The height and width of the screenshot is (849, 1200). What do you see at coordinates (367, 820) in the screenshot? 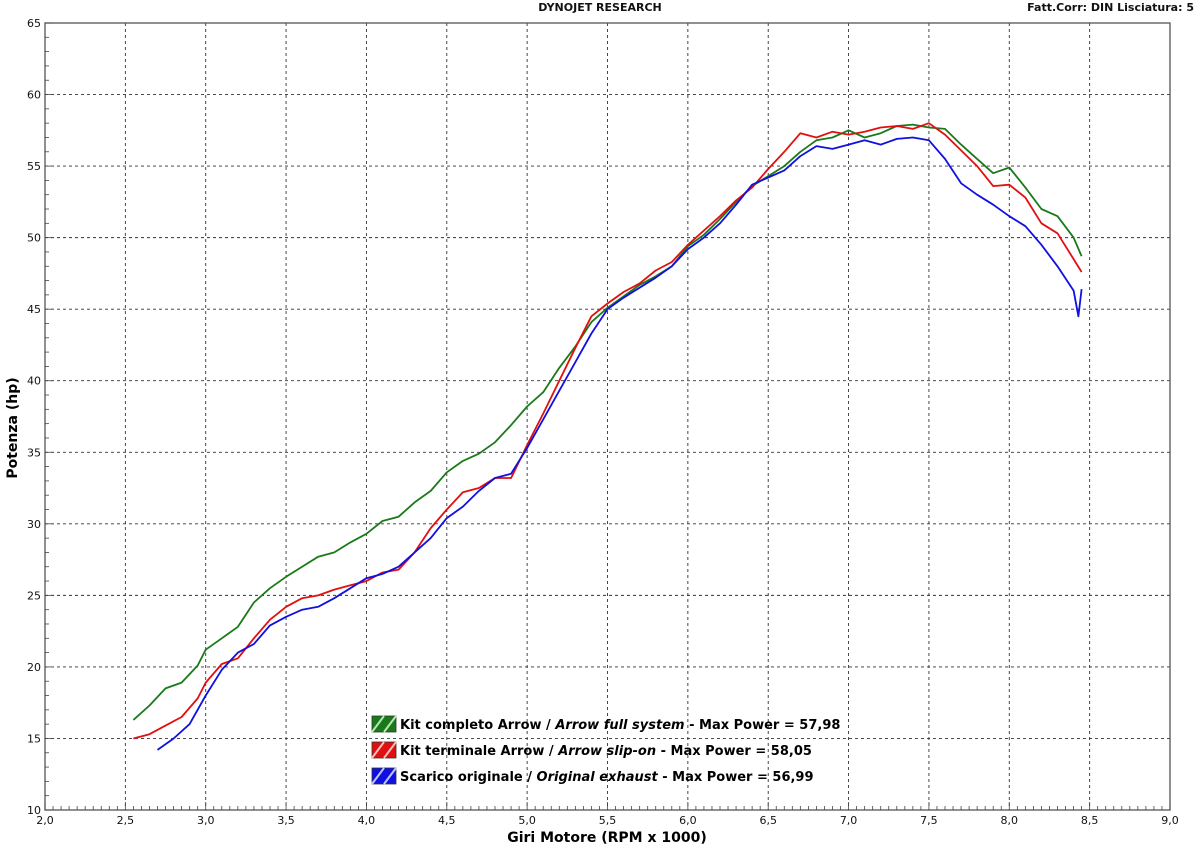
I see `x-tick-label: 4,0` at bounding box center [367, 820].